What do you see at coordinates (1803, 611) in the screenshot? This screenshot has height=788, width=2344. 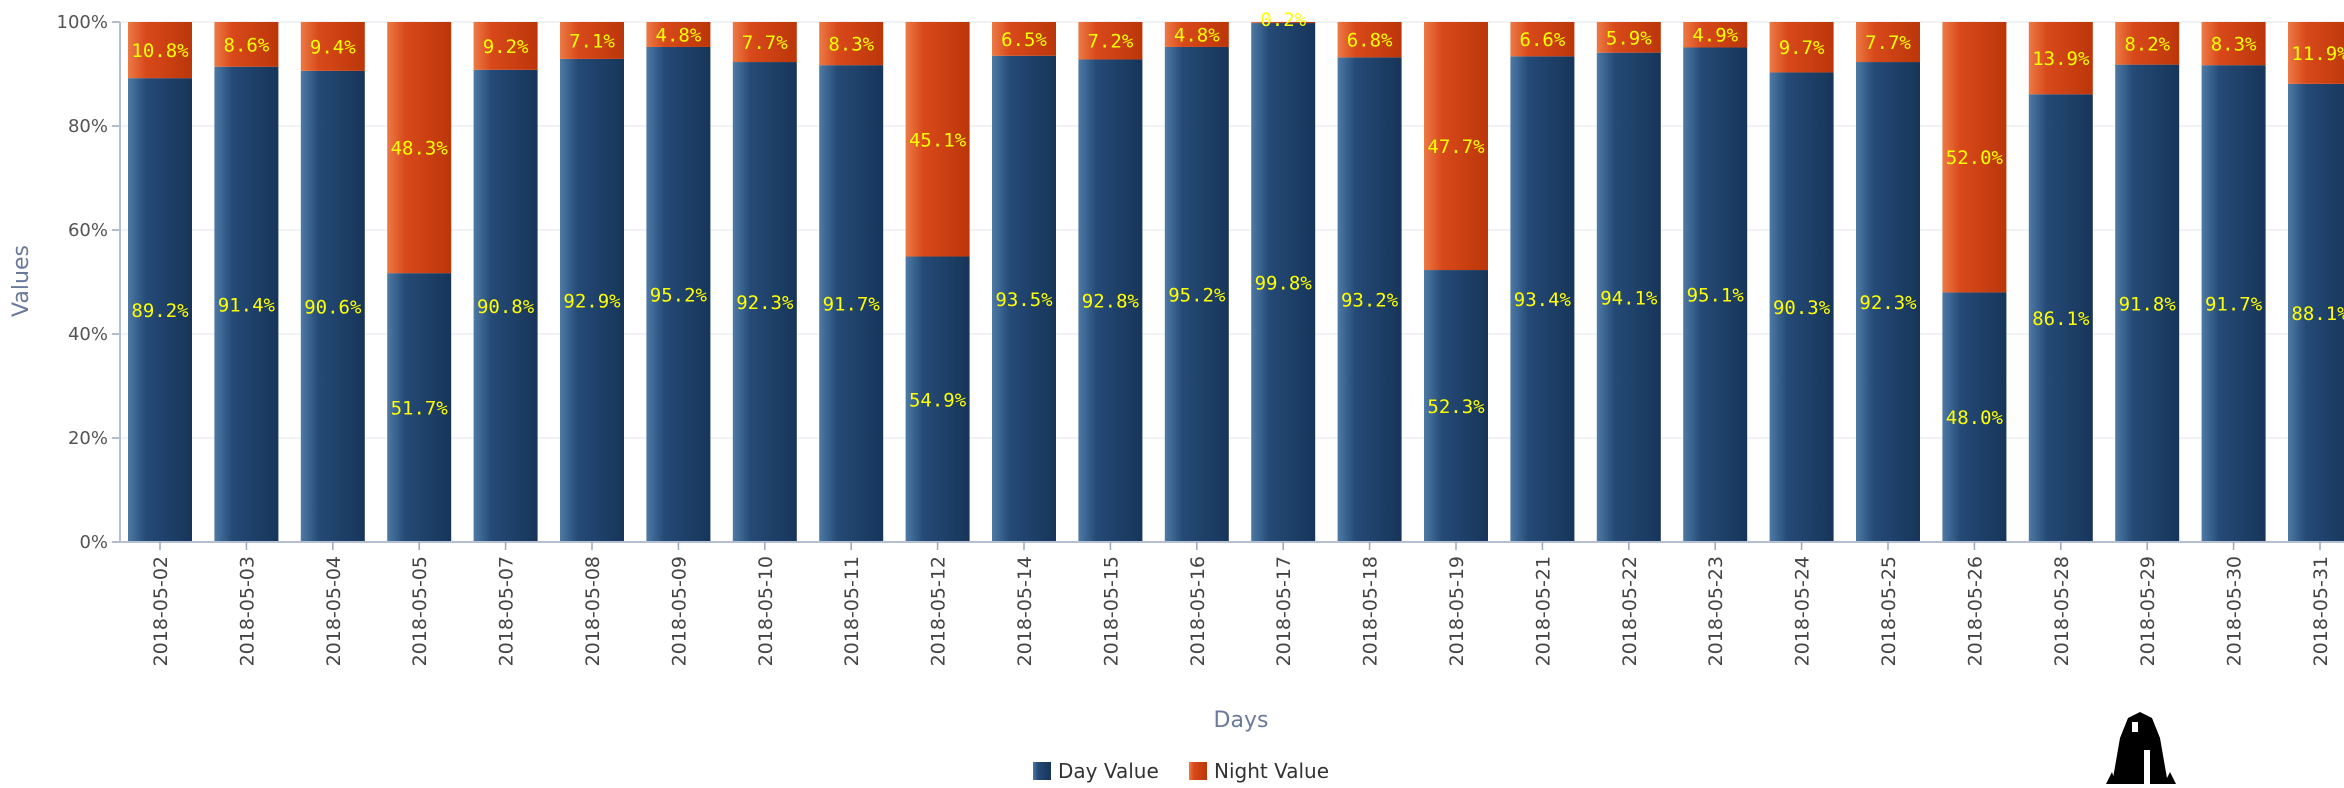 I see `x-tick-label: 2018-05-24` at bounding box center [1803, 611].